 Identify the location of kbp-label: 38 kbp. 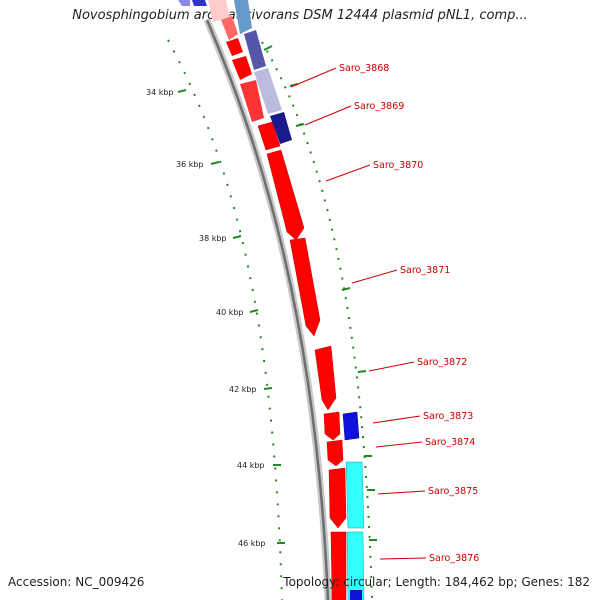
(213, 238).